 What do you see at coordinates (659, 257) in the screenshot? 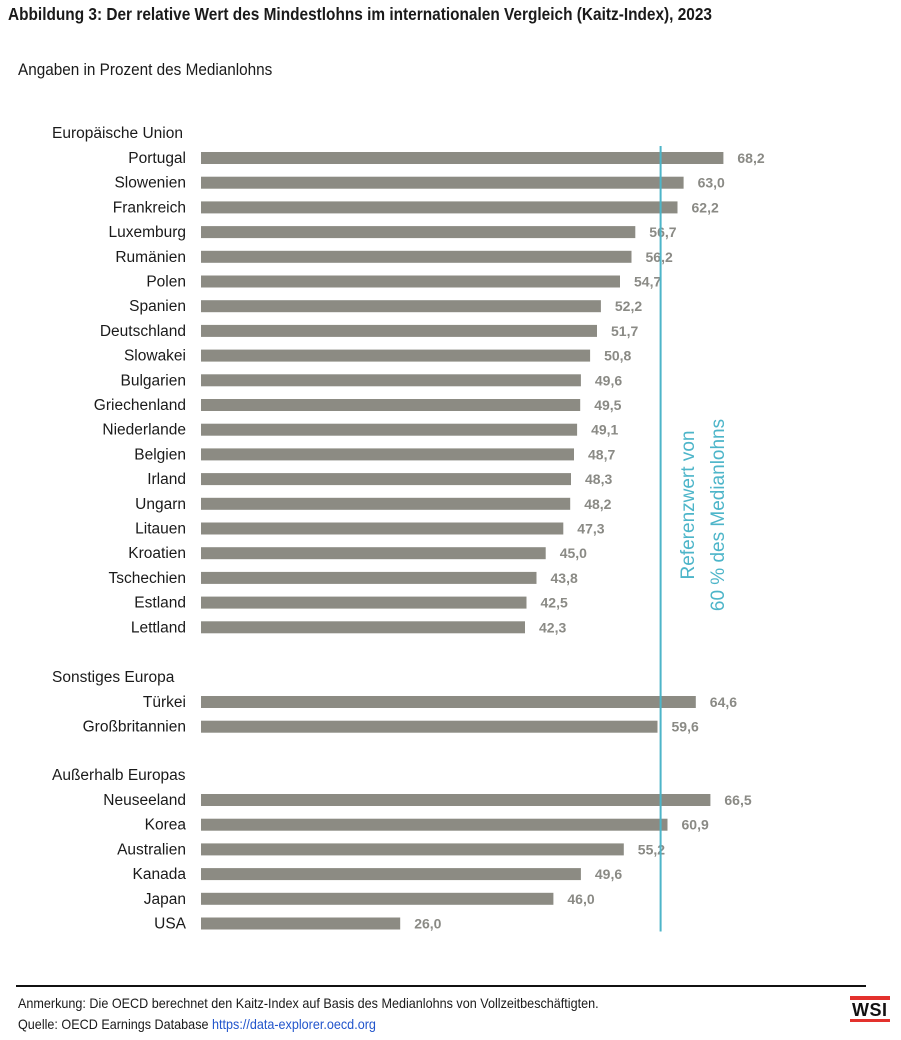
I see `value-label: 56,2` at bounding box center [659, 257].